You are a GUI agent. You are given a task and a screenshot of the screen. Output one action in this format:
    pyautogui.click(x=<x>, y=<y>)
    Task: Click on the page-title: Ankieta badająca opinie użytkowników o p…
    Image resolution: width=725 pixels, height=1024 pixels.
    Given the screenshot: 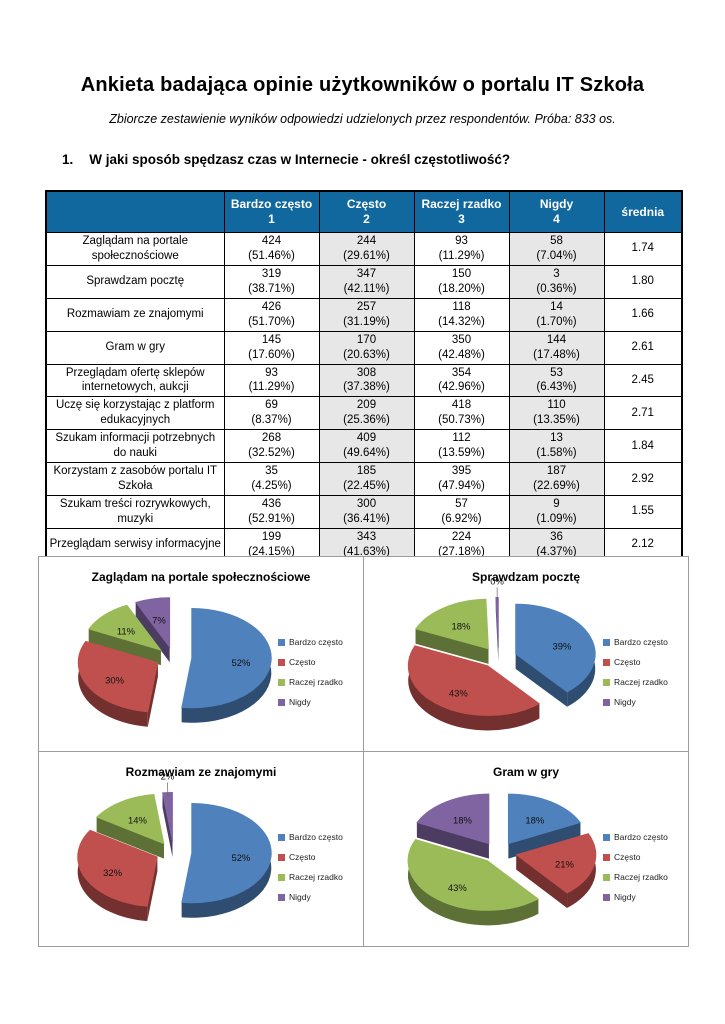 What is the action you would take?
    pyautogui.click(x=362, y=85)
    